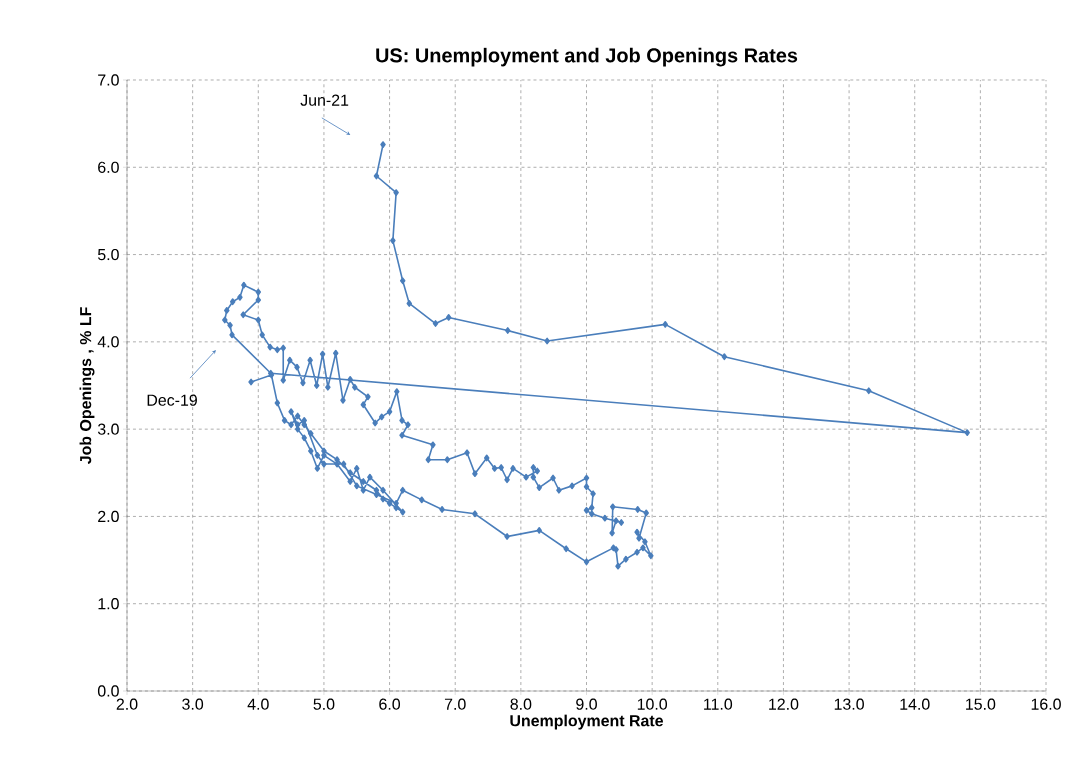 The width and height of the screenshot is (1069, 776). I want to click on y-axis-title: Job Openings , % LF, so click(87, 386).